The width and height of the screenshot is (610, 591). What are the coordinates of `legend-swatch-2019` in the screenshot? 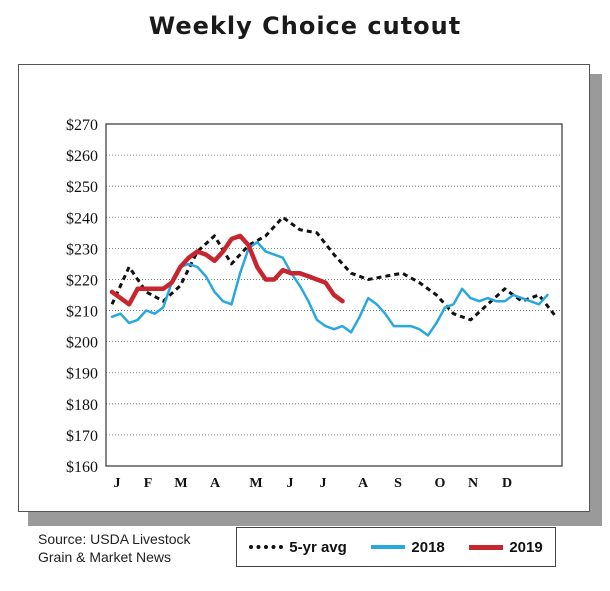 It's located at (486, 547).